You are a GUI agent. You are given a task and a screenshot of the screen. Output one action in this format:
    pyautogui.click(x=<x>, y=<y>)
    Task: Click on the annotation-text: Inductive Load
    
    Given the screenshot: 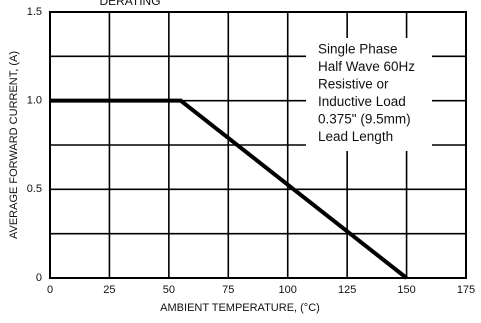 What is the action you would take?
    pyautogui.click(x=362, y=101)
    